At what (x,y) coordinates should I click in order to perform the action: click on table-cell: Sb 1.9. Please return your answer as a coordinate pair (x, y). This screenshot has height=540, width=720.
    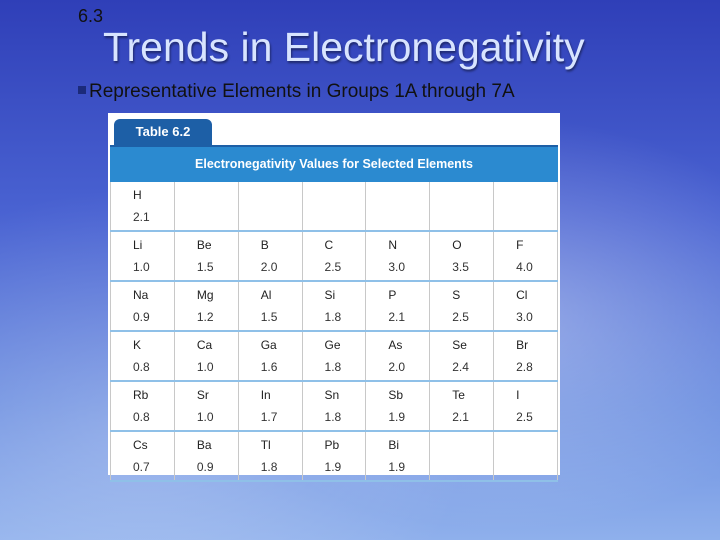
    Looking at the image, I should click on (398, 406).